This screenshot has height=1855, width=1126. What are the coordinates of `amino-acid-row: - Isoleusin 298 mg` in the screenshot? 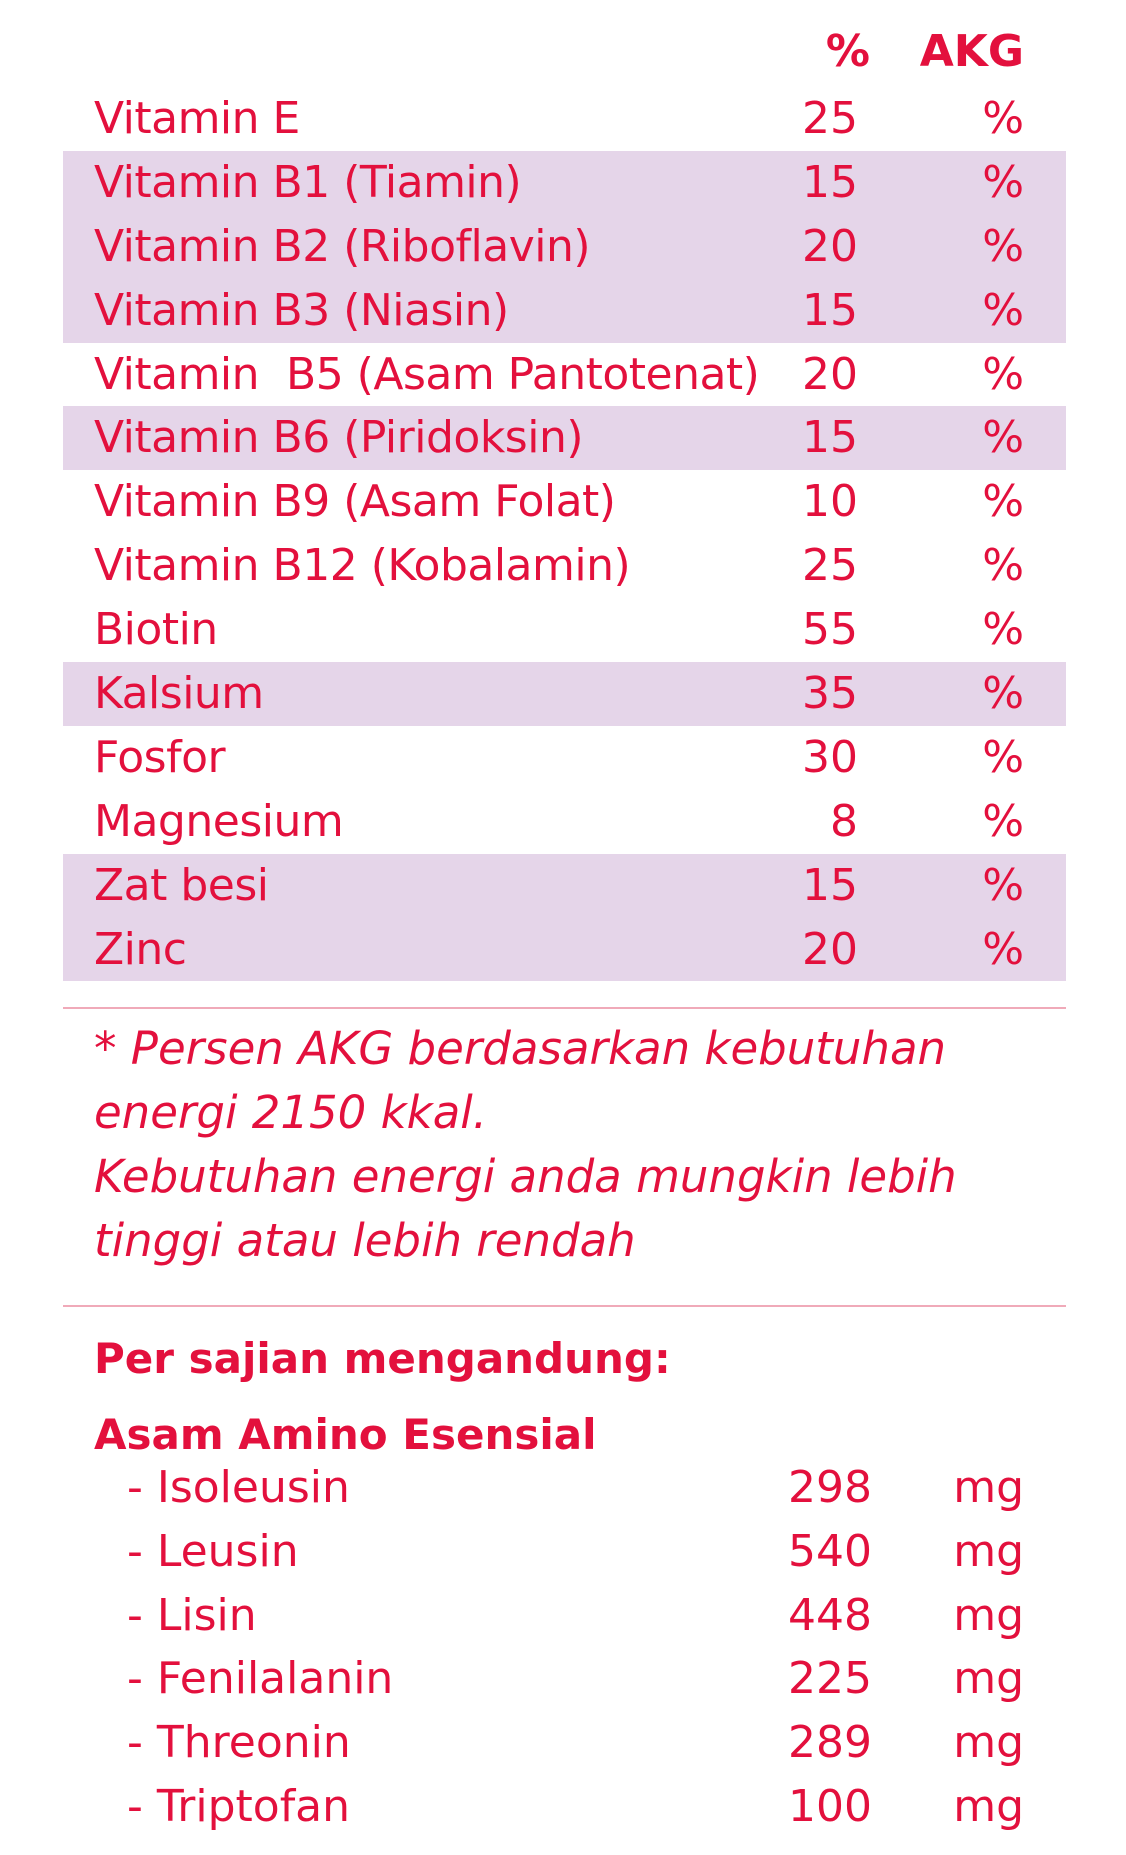 It's located at (564, 1488).